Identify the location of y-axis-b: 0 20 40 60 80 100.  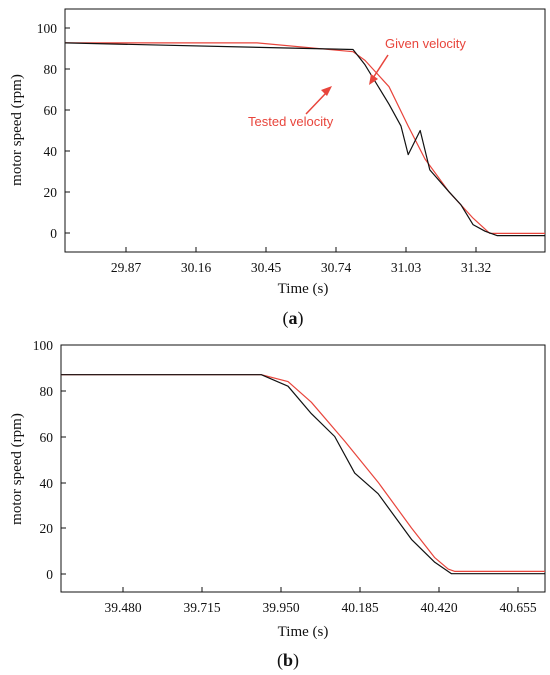
(49, 460).